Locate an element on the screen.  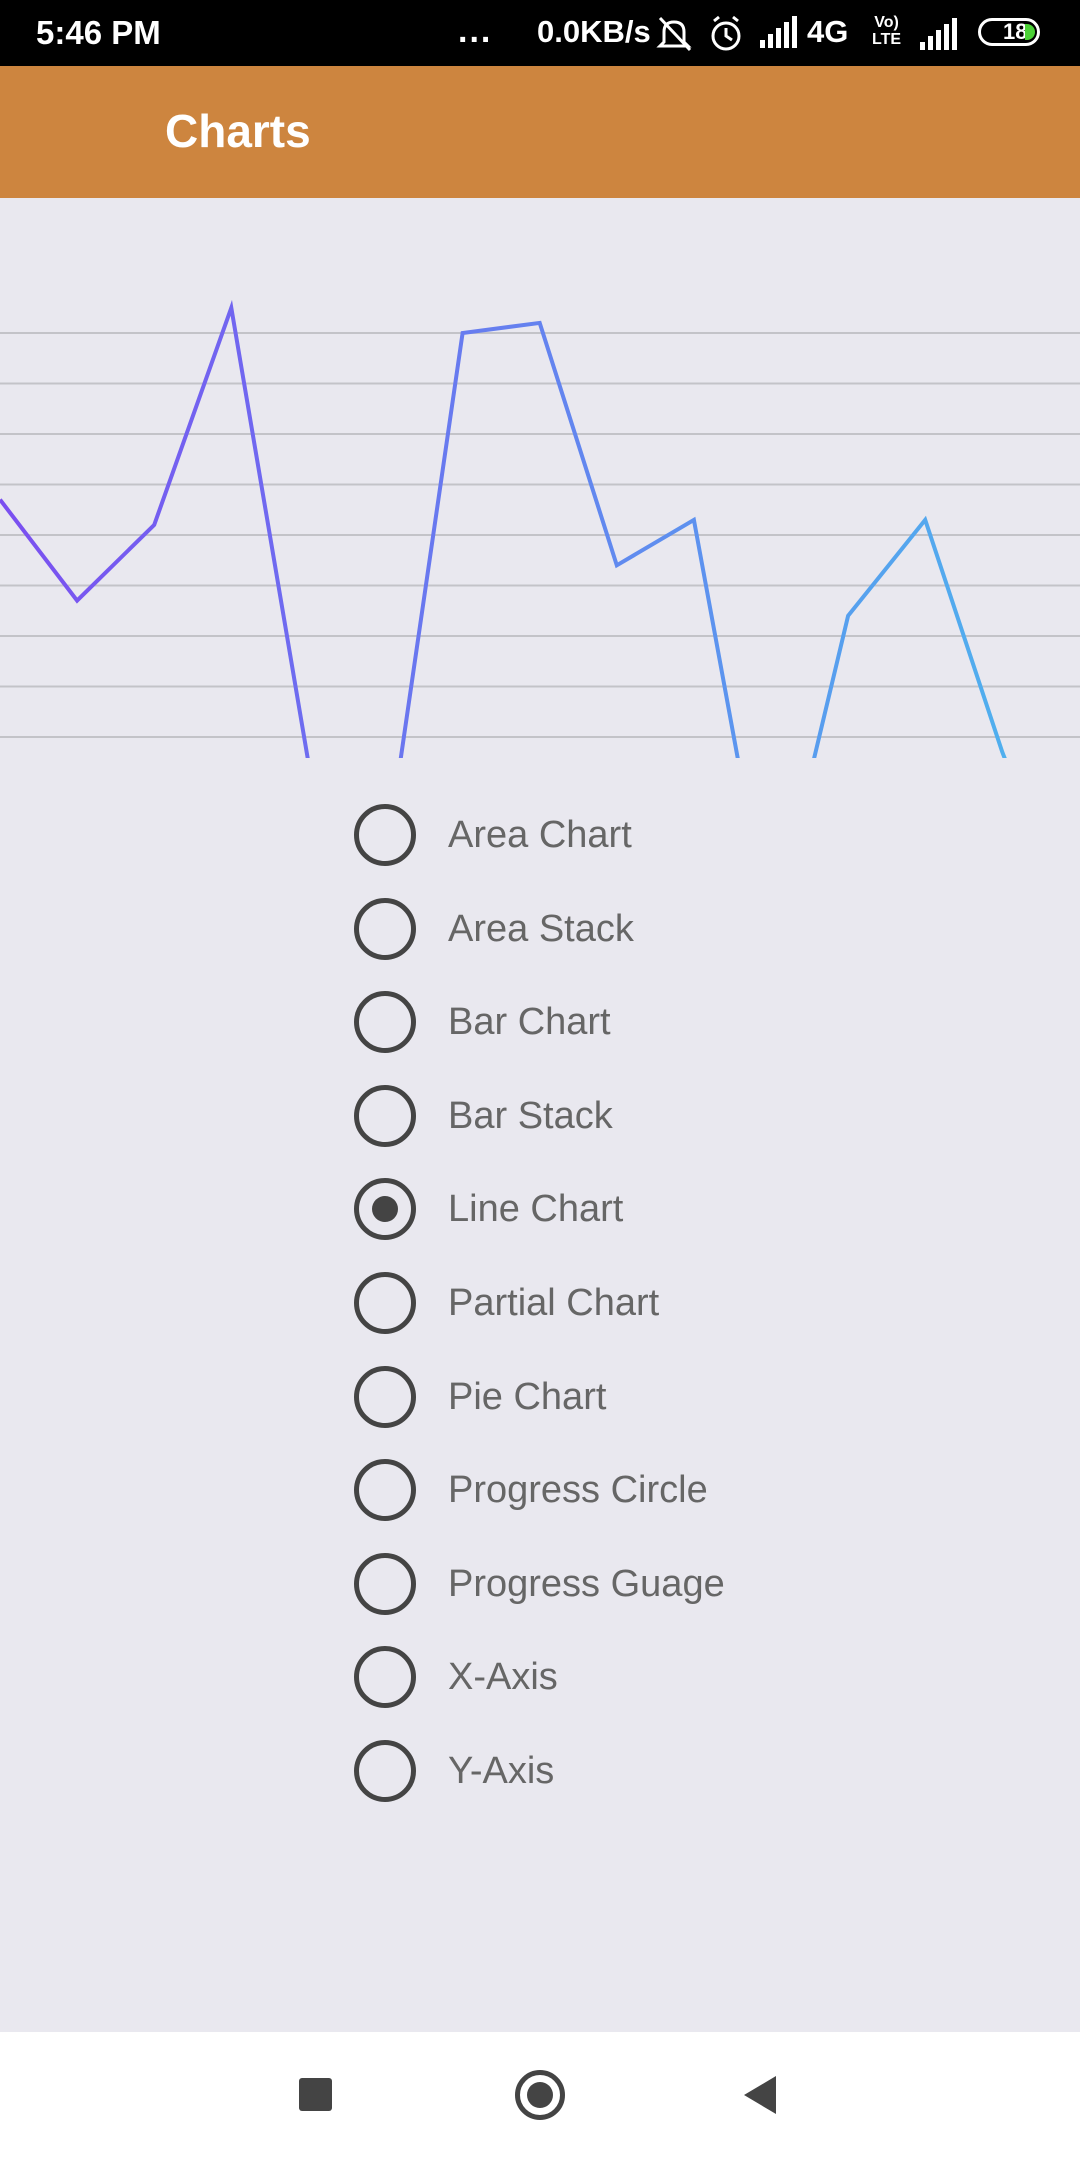
radio-option: Progress Circle is located at coordinates (652, 1490).